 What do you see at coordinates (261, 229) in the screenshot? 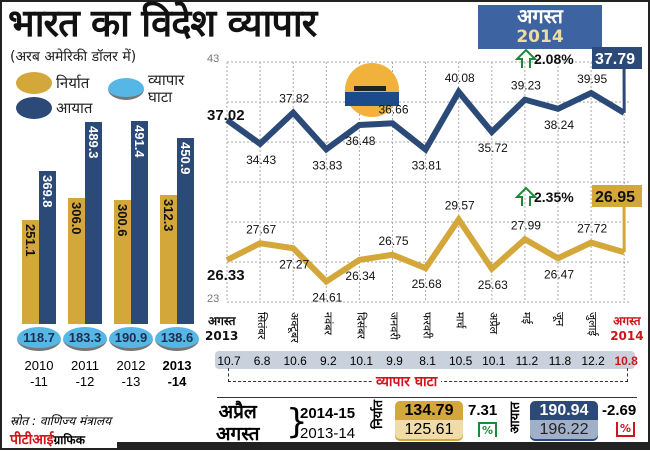
I see `data-label: 27.67` at bounding box center [261, 229].